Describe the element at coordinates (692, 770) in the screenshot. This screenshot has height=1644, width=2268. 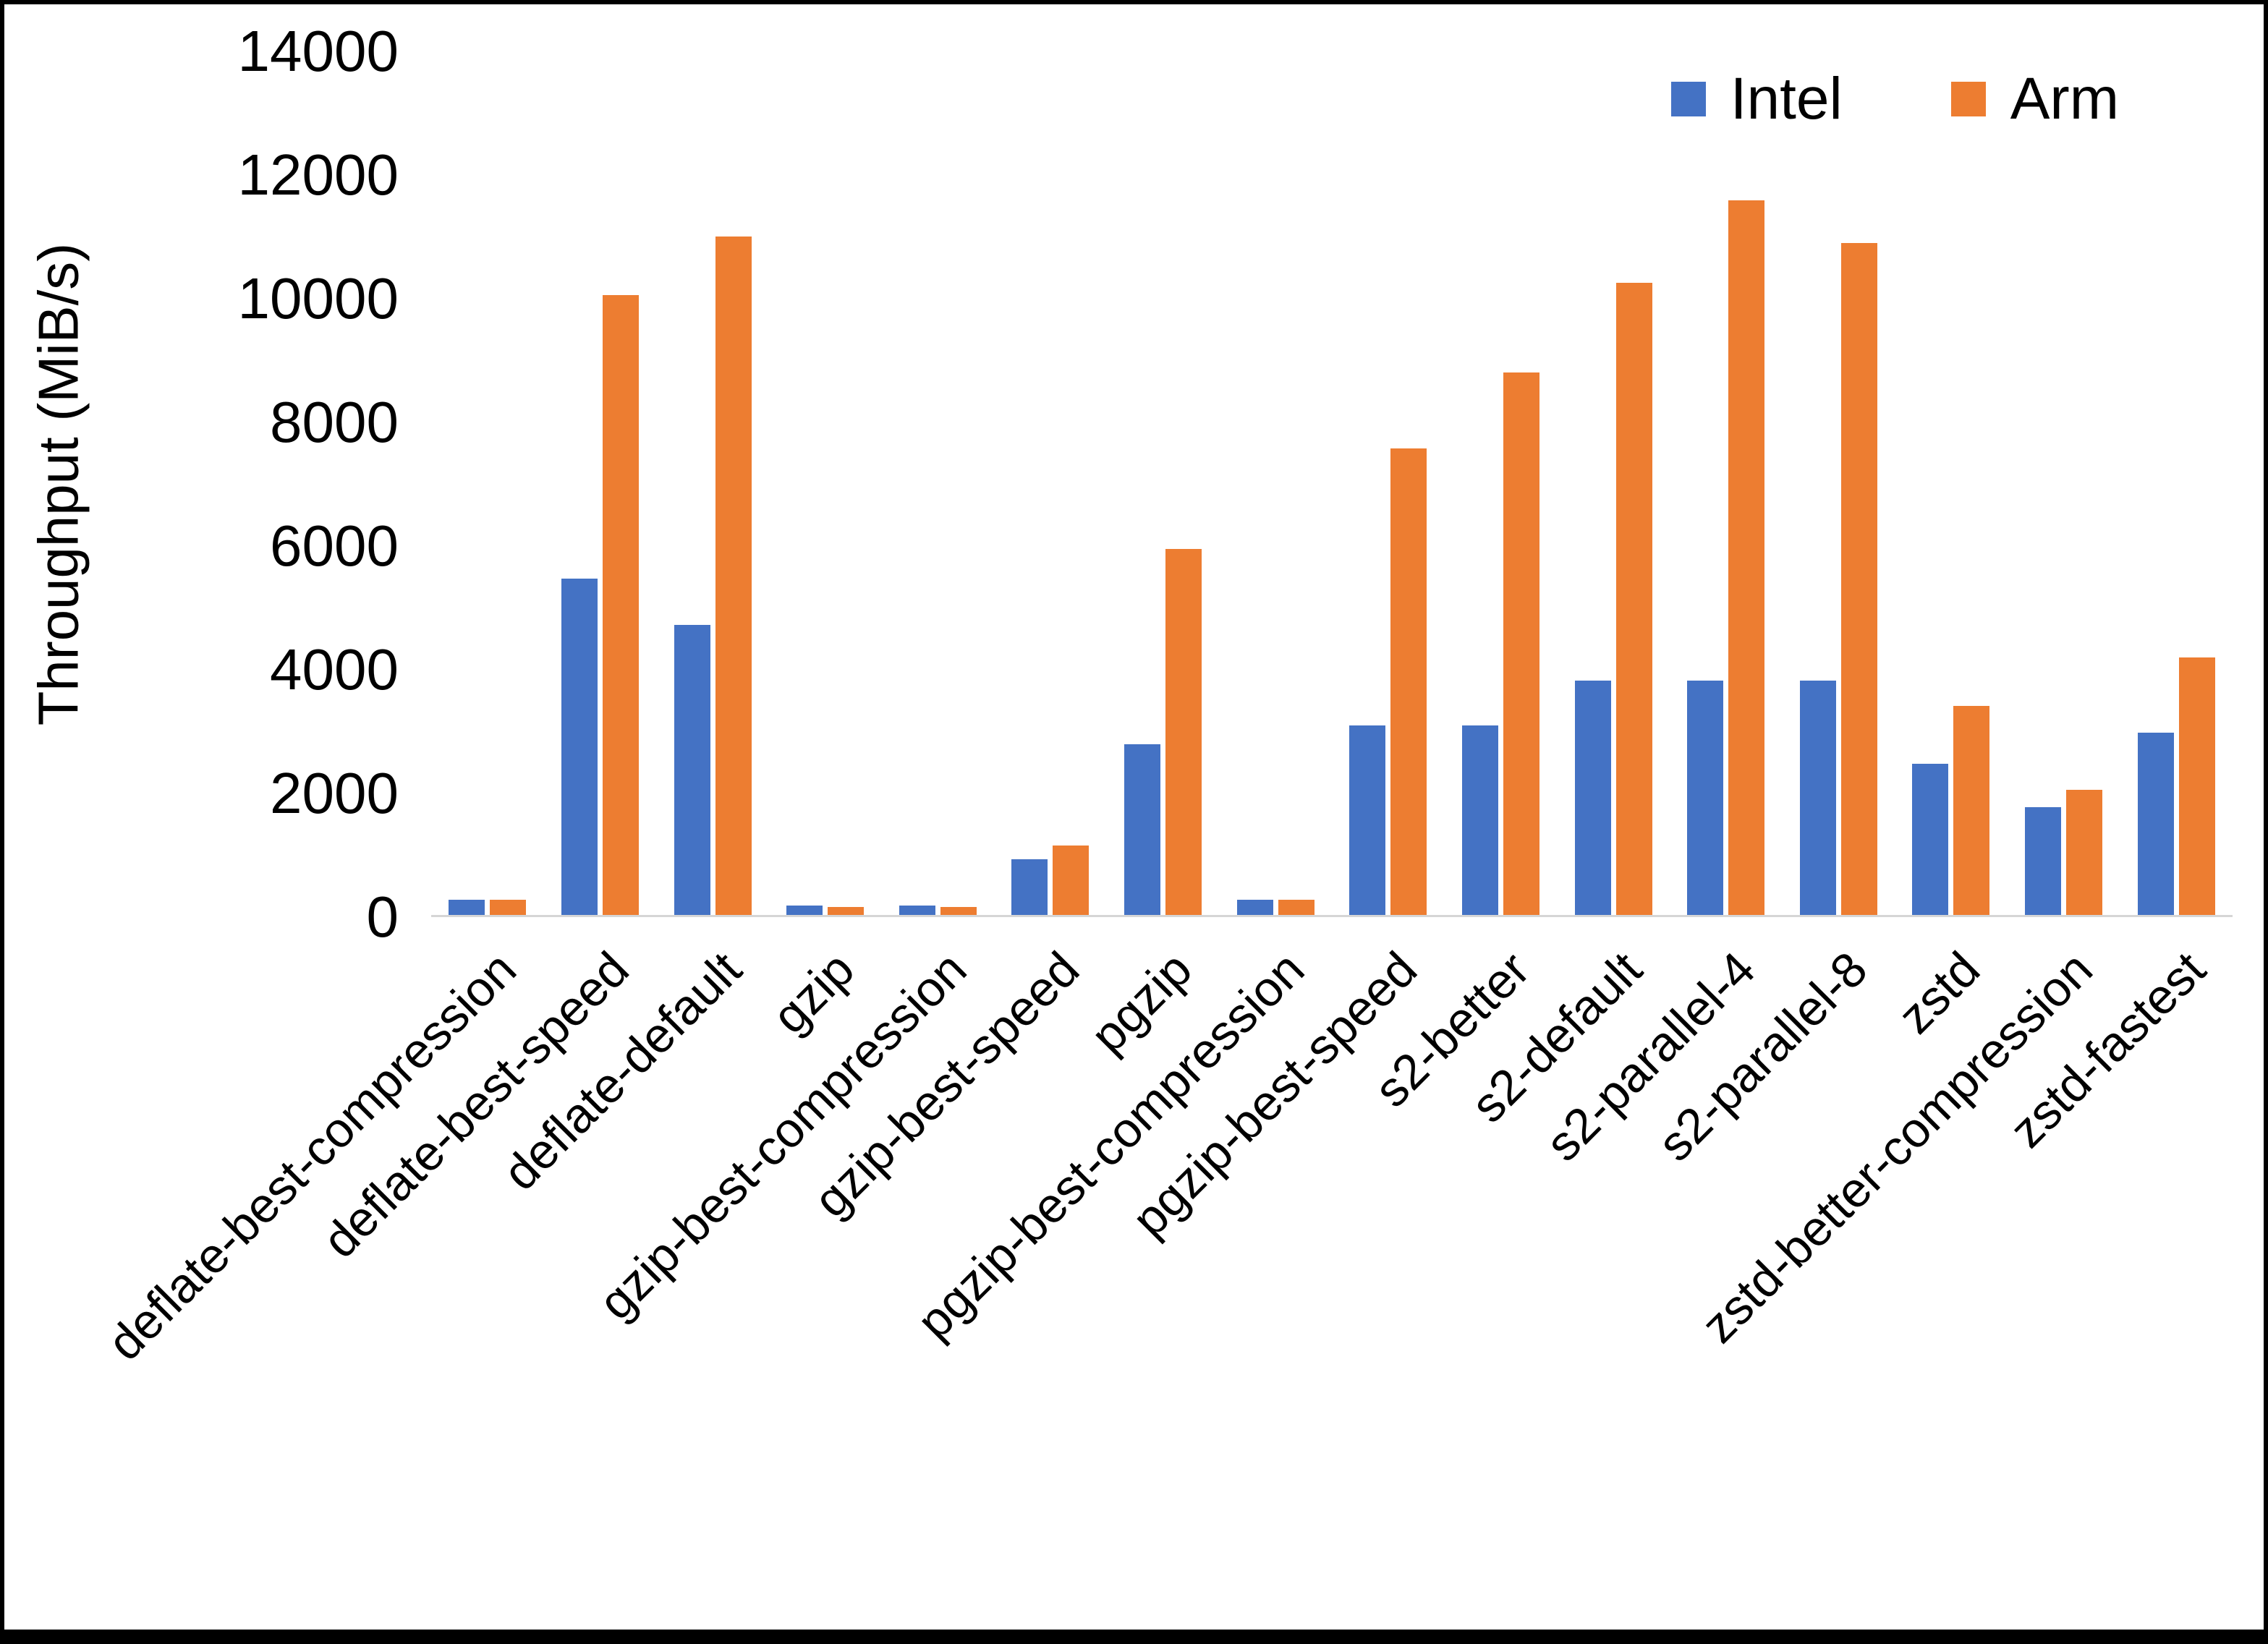
I see `bar-intel-deflate-default` at that location.